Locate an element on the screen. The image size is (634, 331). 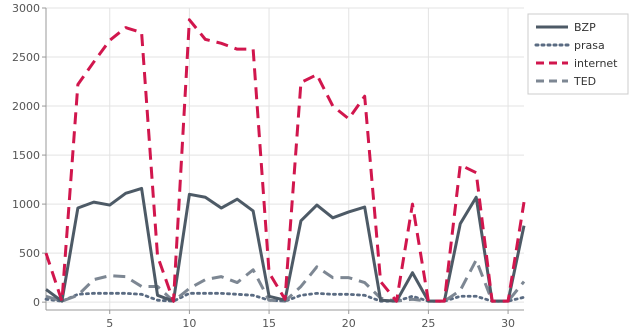
legend-label-bzp: BZP is located at coordinates (585, 27).